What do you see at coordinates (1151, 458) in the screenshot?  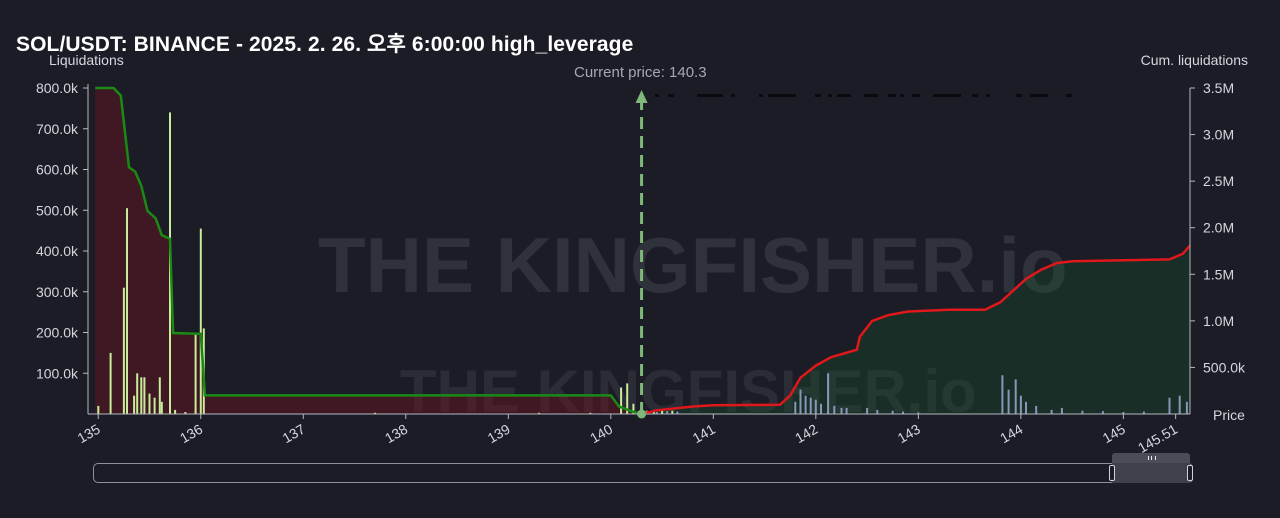 I see `zoom-grip-handle` at bounding box center [1151, 458].